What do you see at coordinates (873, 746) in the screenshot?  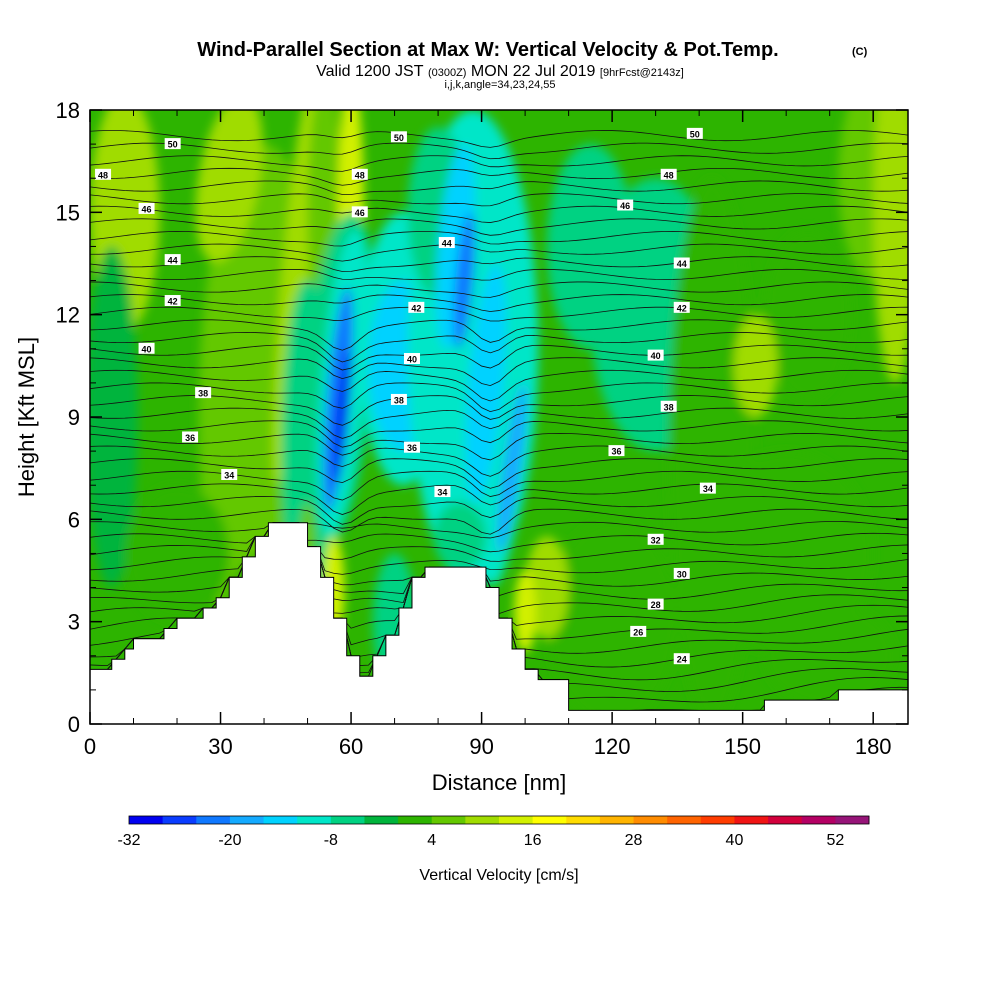 I see `x-tick-label: 180` at bounding box center [873, 746].